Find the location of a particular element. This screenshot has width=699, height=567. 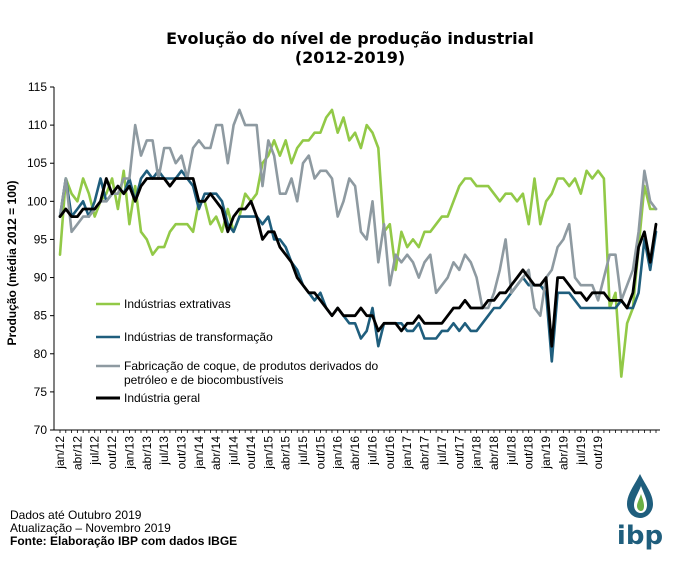

x-tick-label: out/15 is located at coordinates (320, 453).